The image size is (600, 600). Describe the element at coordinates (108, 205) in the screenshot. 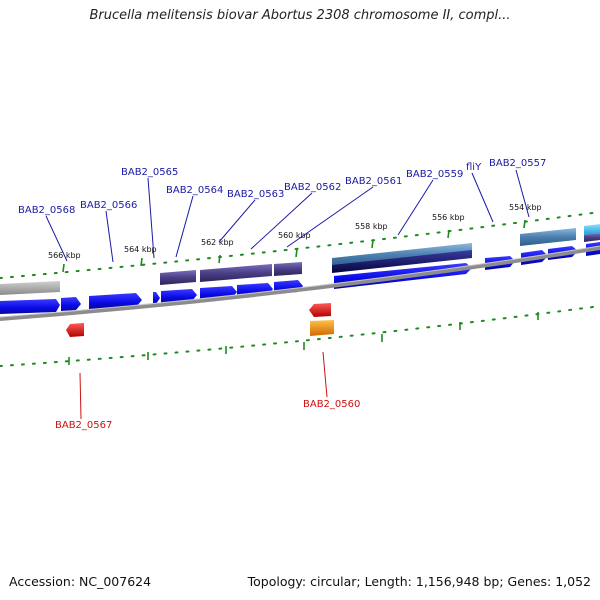

I see `gene-label-bab2-0566: BAB2_0566` at that location.